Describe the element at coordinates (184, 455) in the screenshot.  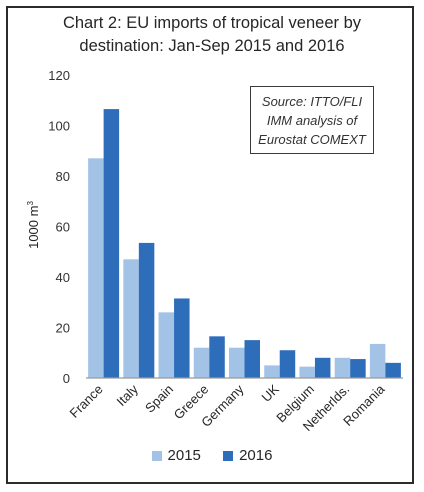
I see `legend-label-2015: 2015` at that location.